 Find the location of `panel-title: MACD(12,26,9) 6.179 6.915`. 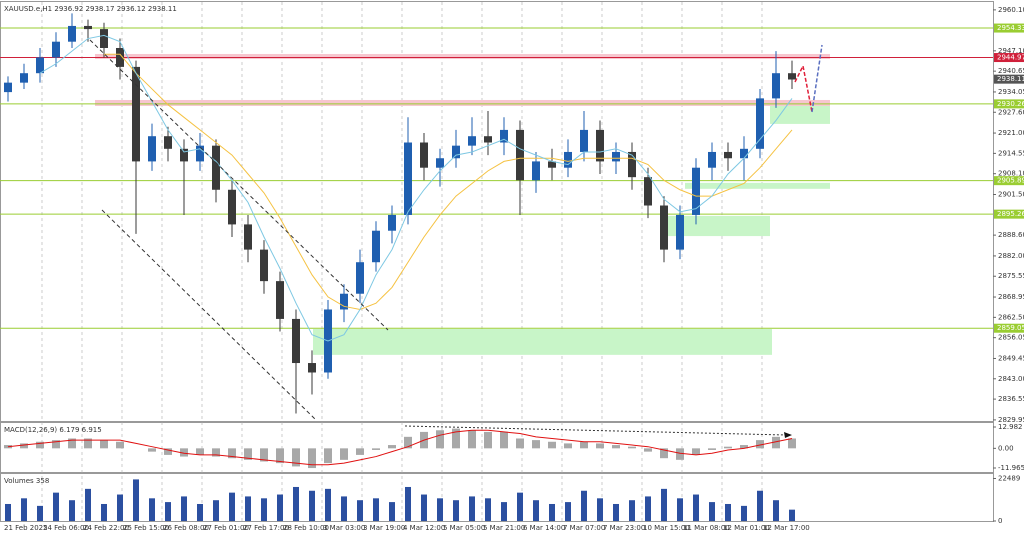

panel-title: MACD(12,26,9) 6.179 6.915 is located at coordinates (53, 430).